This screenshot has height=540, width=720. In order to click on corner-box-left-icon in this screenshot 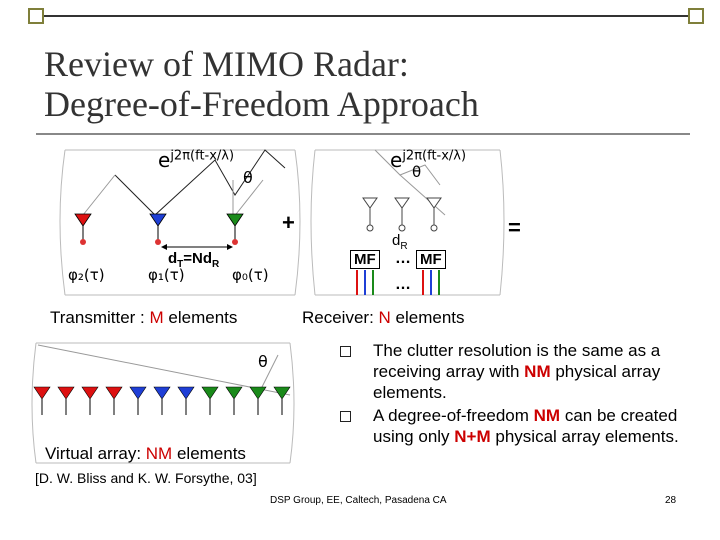, I will do `click(36, 16)`.